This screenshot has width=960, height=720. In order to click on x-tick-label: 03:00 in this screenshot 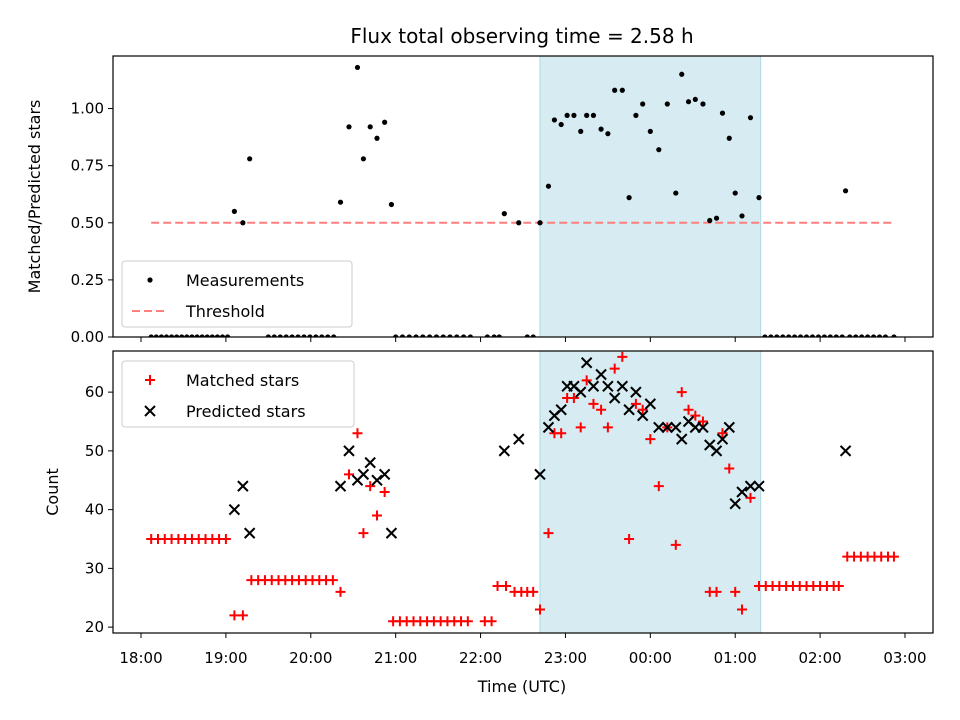, I will do `click(904, 658)`.